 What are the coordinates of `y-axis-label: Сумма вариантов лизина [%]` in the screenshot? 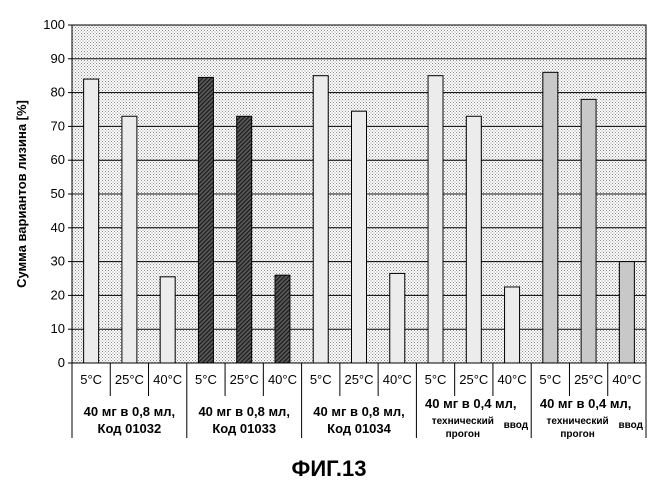 It's located at (21, 194).